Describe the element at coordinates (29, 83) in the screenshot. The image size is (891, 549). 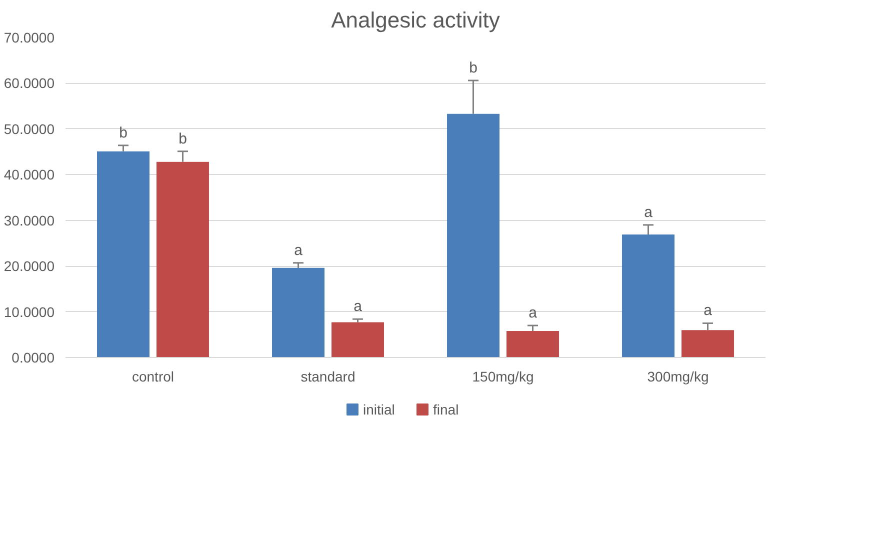
I see `y-tick-label: 60.0000` at that location.